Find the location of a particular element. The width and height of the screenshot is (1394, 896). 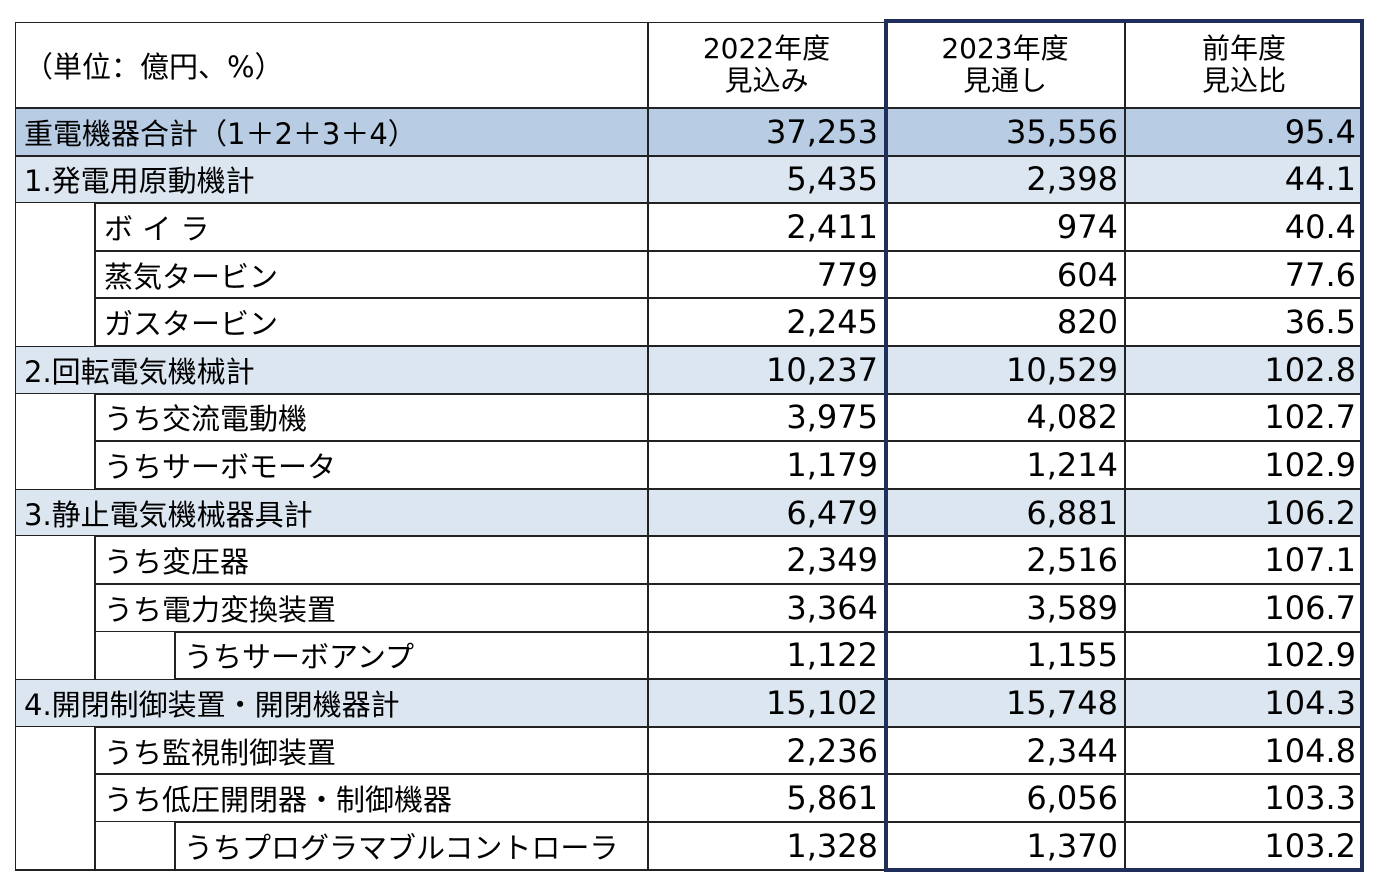

cell-value: 1,328 is located at coordinates (766, 846).